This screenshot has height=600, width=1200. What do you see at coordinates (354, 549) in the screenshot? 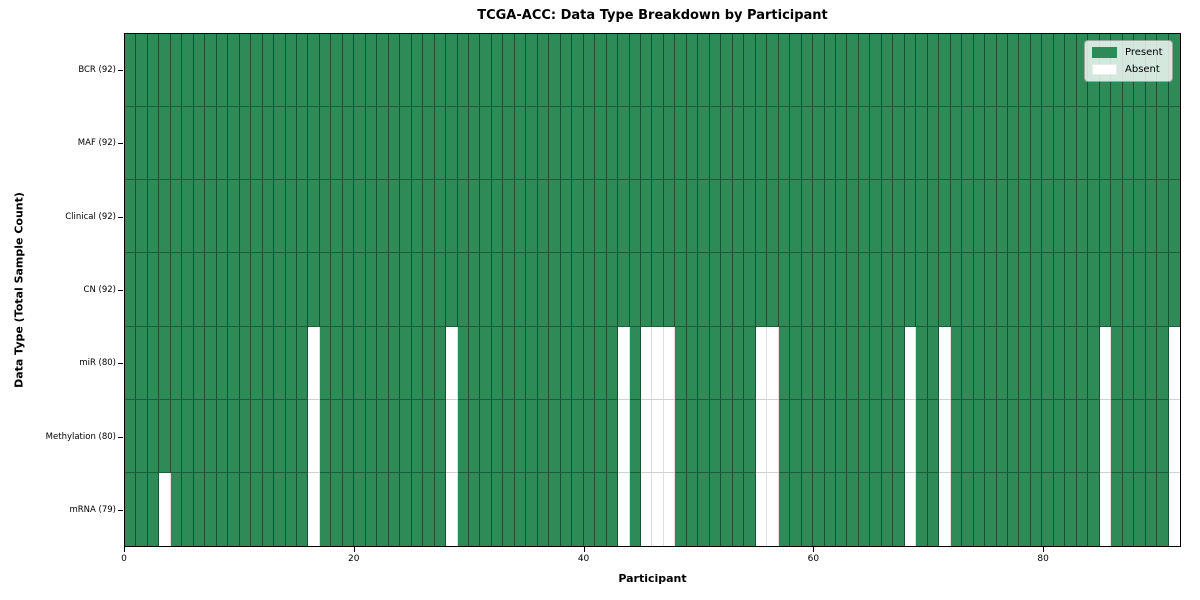
I see `x-tick-mark` at bounding box center [354, 549].